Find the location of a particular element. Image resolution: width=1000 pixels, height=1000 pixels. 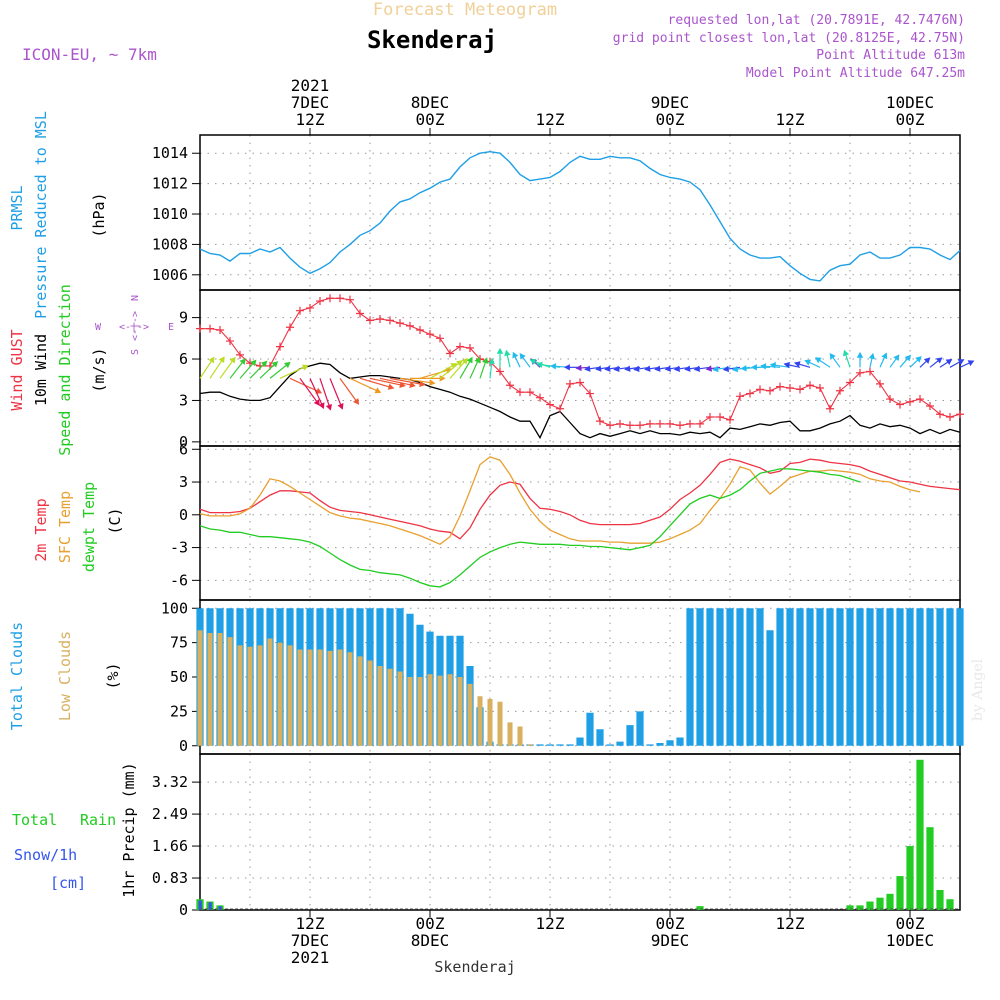

wind-ytick-label: 0 is located at coordinates (183, 442).